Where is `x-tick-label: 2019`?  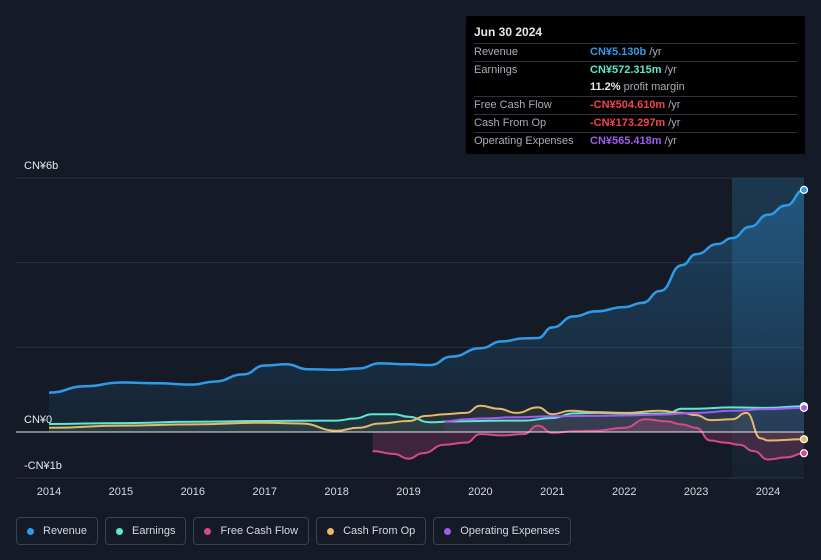
x-tick-label: 2019 is located at coordinates (408, 492).